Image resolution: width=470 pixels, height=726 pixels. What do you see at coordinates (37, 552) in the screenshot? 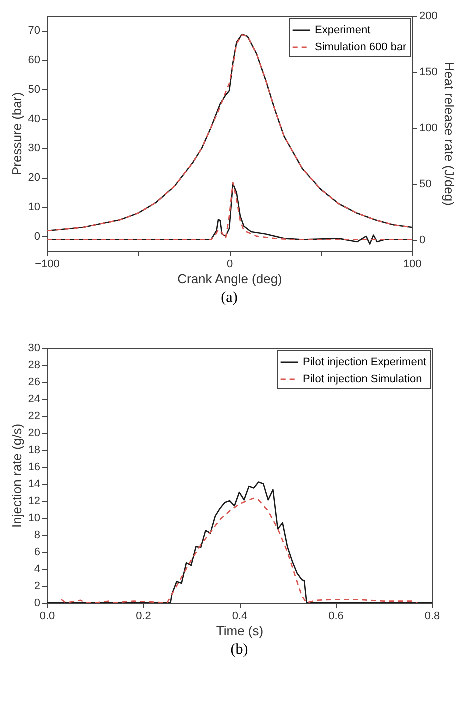
I see `y-tick-label: 6` at bounding box center [37, 552].